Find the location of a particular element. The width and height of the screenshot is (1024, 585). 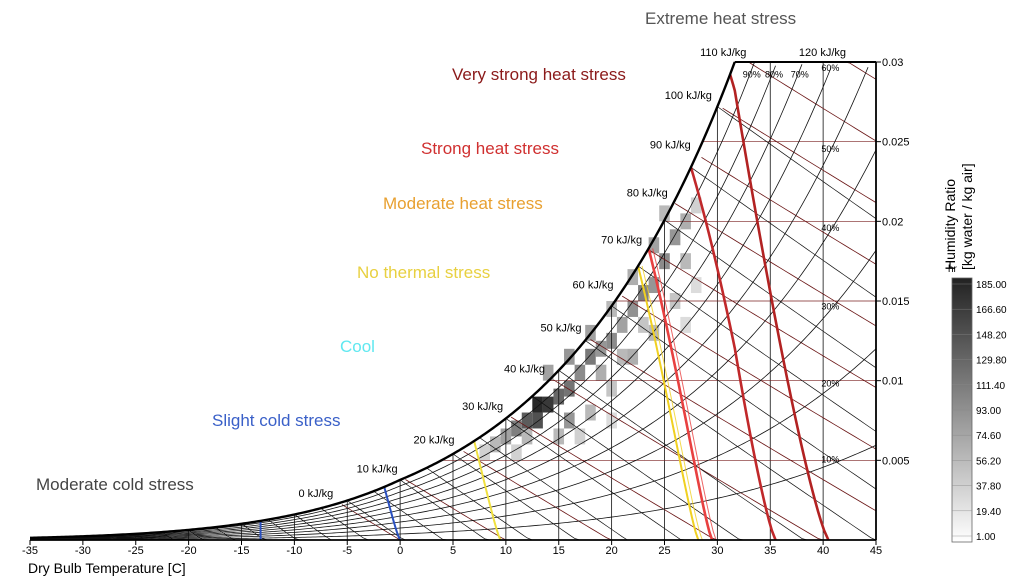

zone-label-moderate-cold-stress: Moderate cold stress is located at coordinates (115, 484).